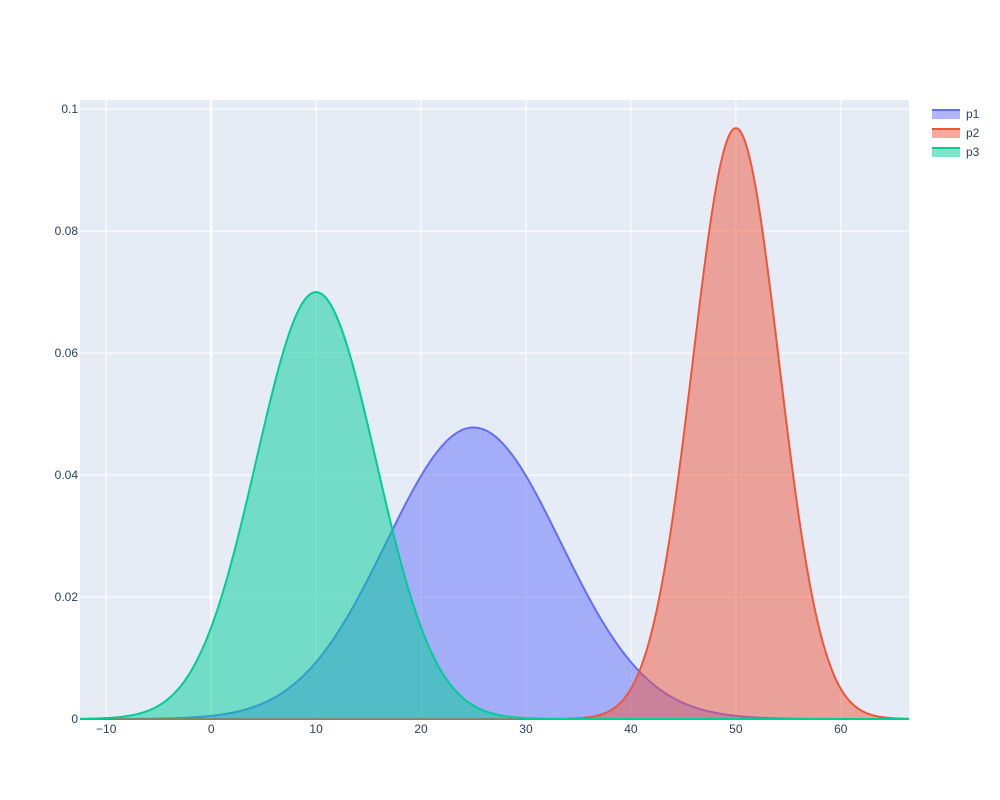 This screenshot has width=1000, height=800. I want to click on x-tick-label: 0, so click(211, 729).